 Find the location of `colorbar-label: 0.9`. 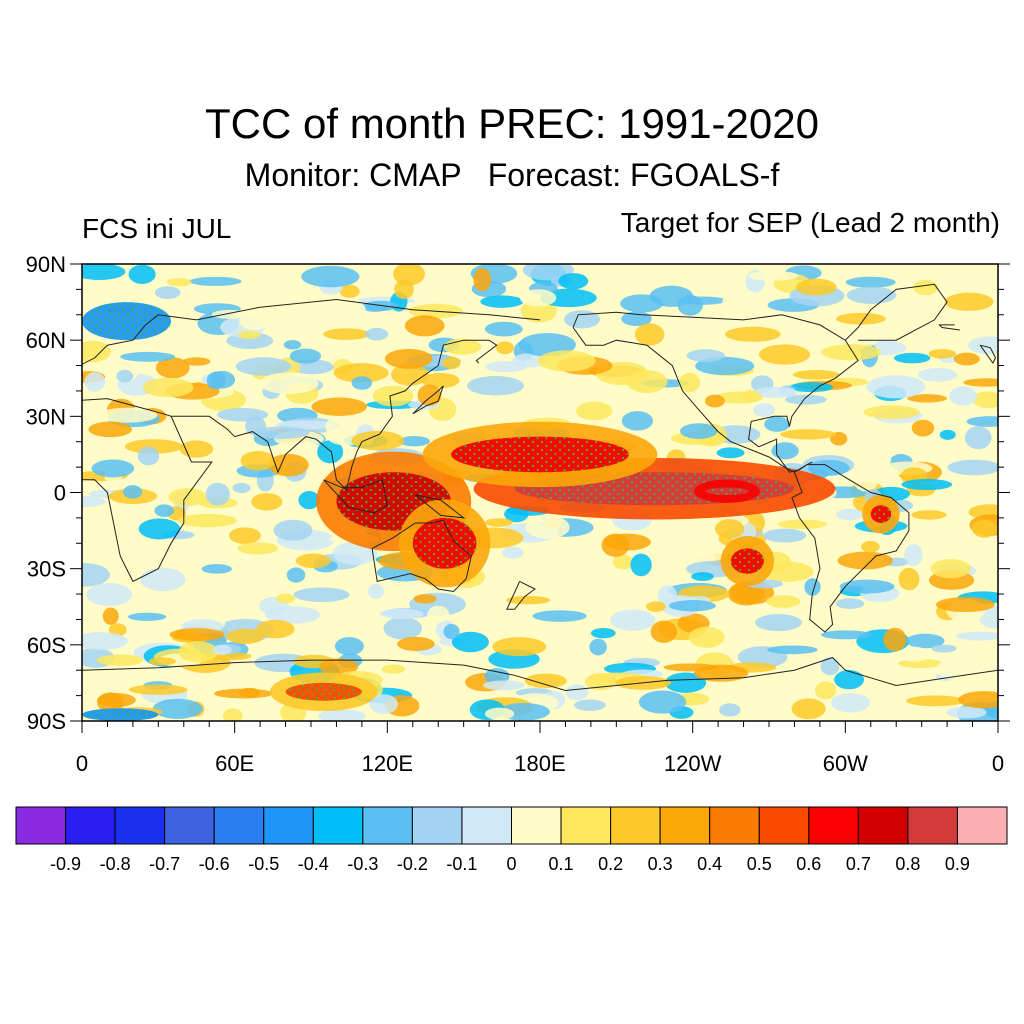

colorbar-label: 0.9 is located at coordinates (957, 864).